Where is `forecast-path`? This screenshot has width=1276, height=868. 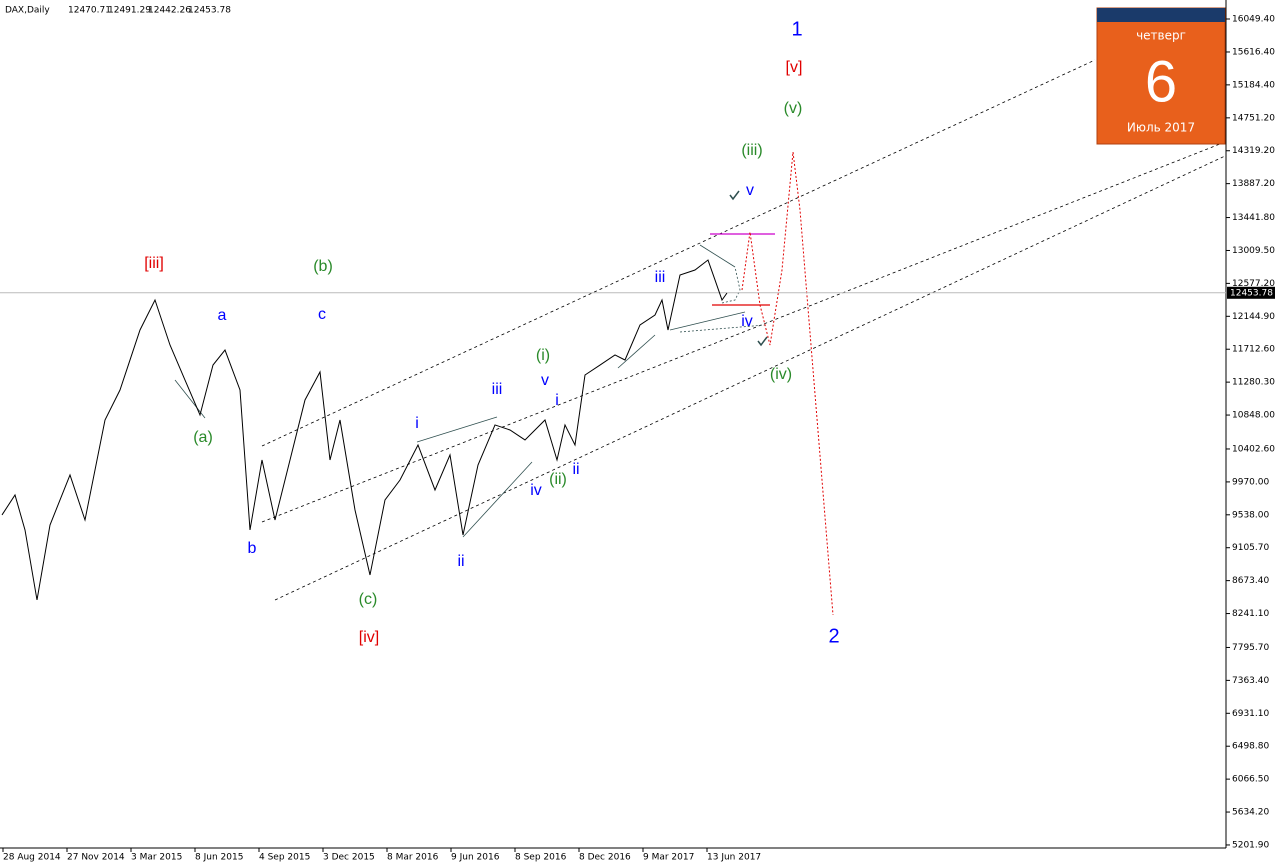
forecast-path is located at coordinates (787, 383).